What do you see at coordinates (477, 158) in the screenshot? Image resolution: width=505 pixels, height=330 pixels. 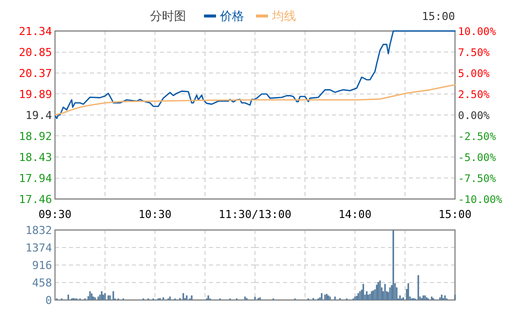 I see `y2-tick-label: -5.00%` at bounding box center [477, 158].